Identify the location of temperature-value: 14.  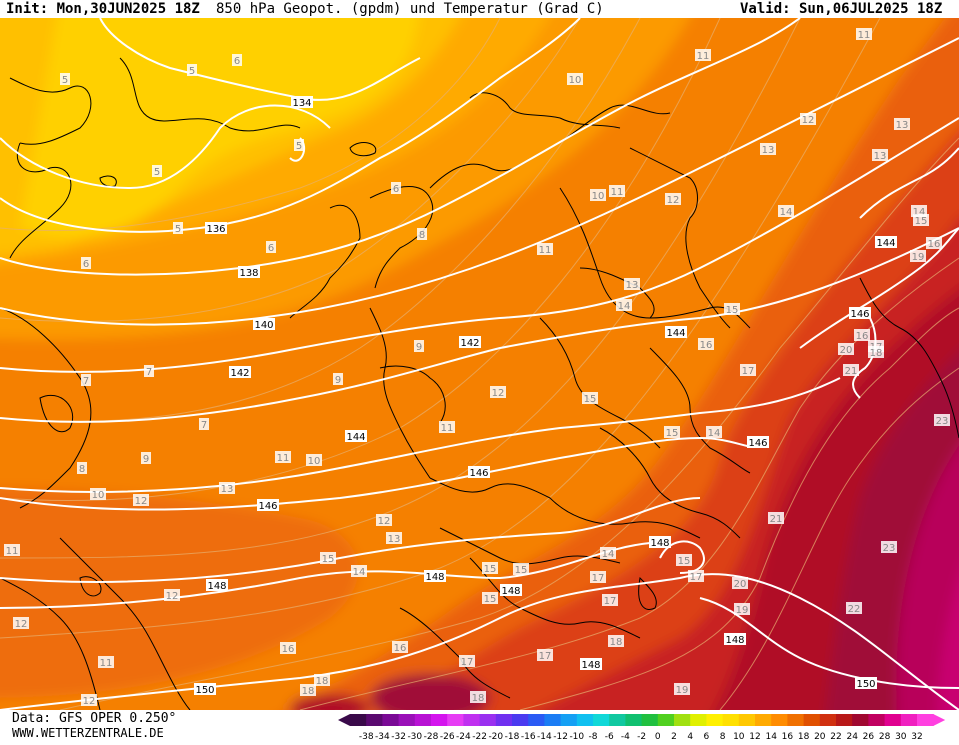
(919, 212).